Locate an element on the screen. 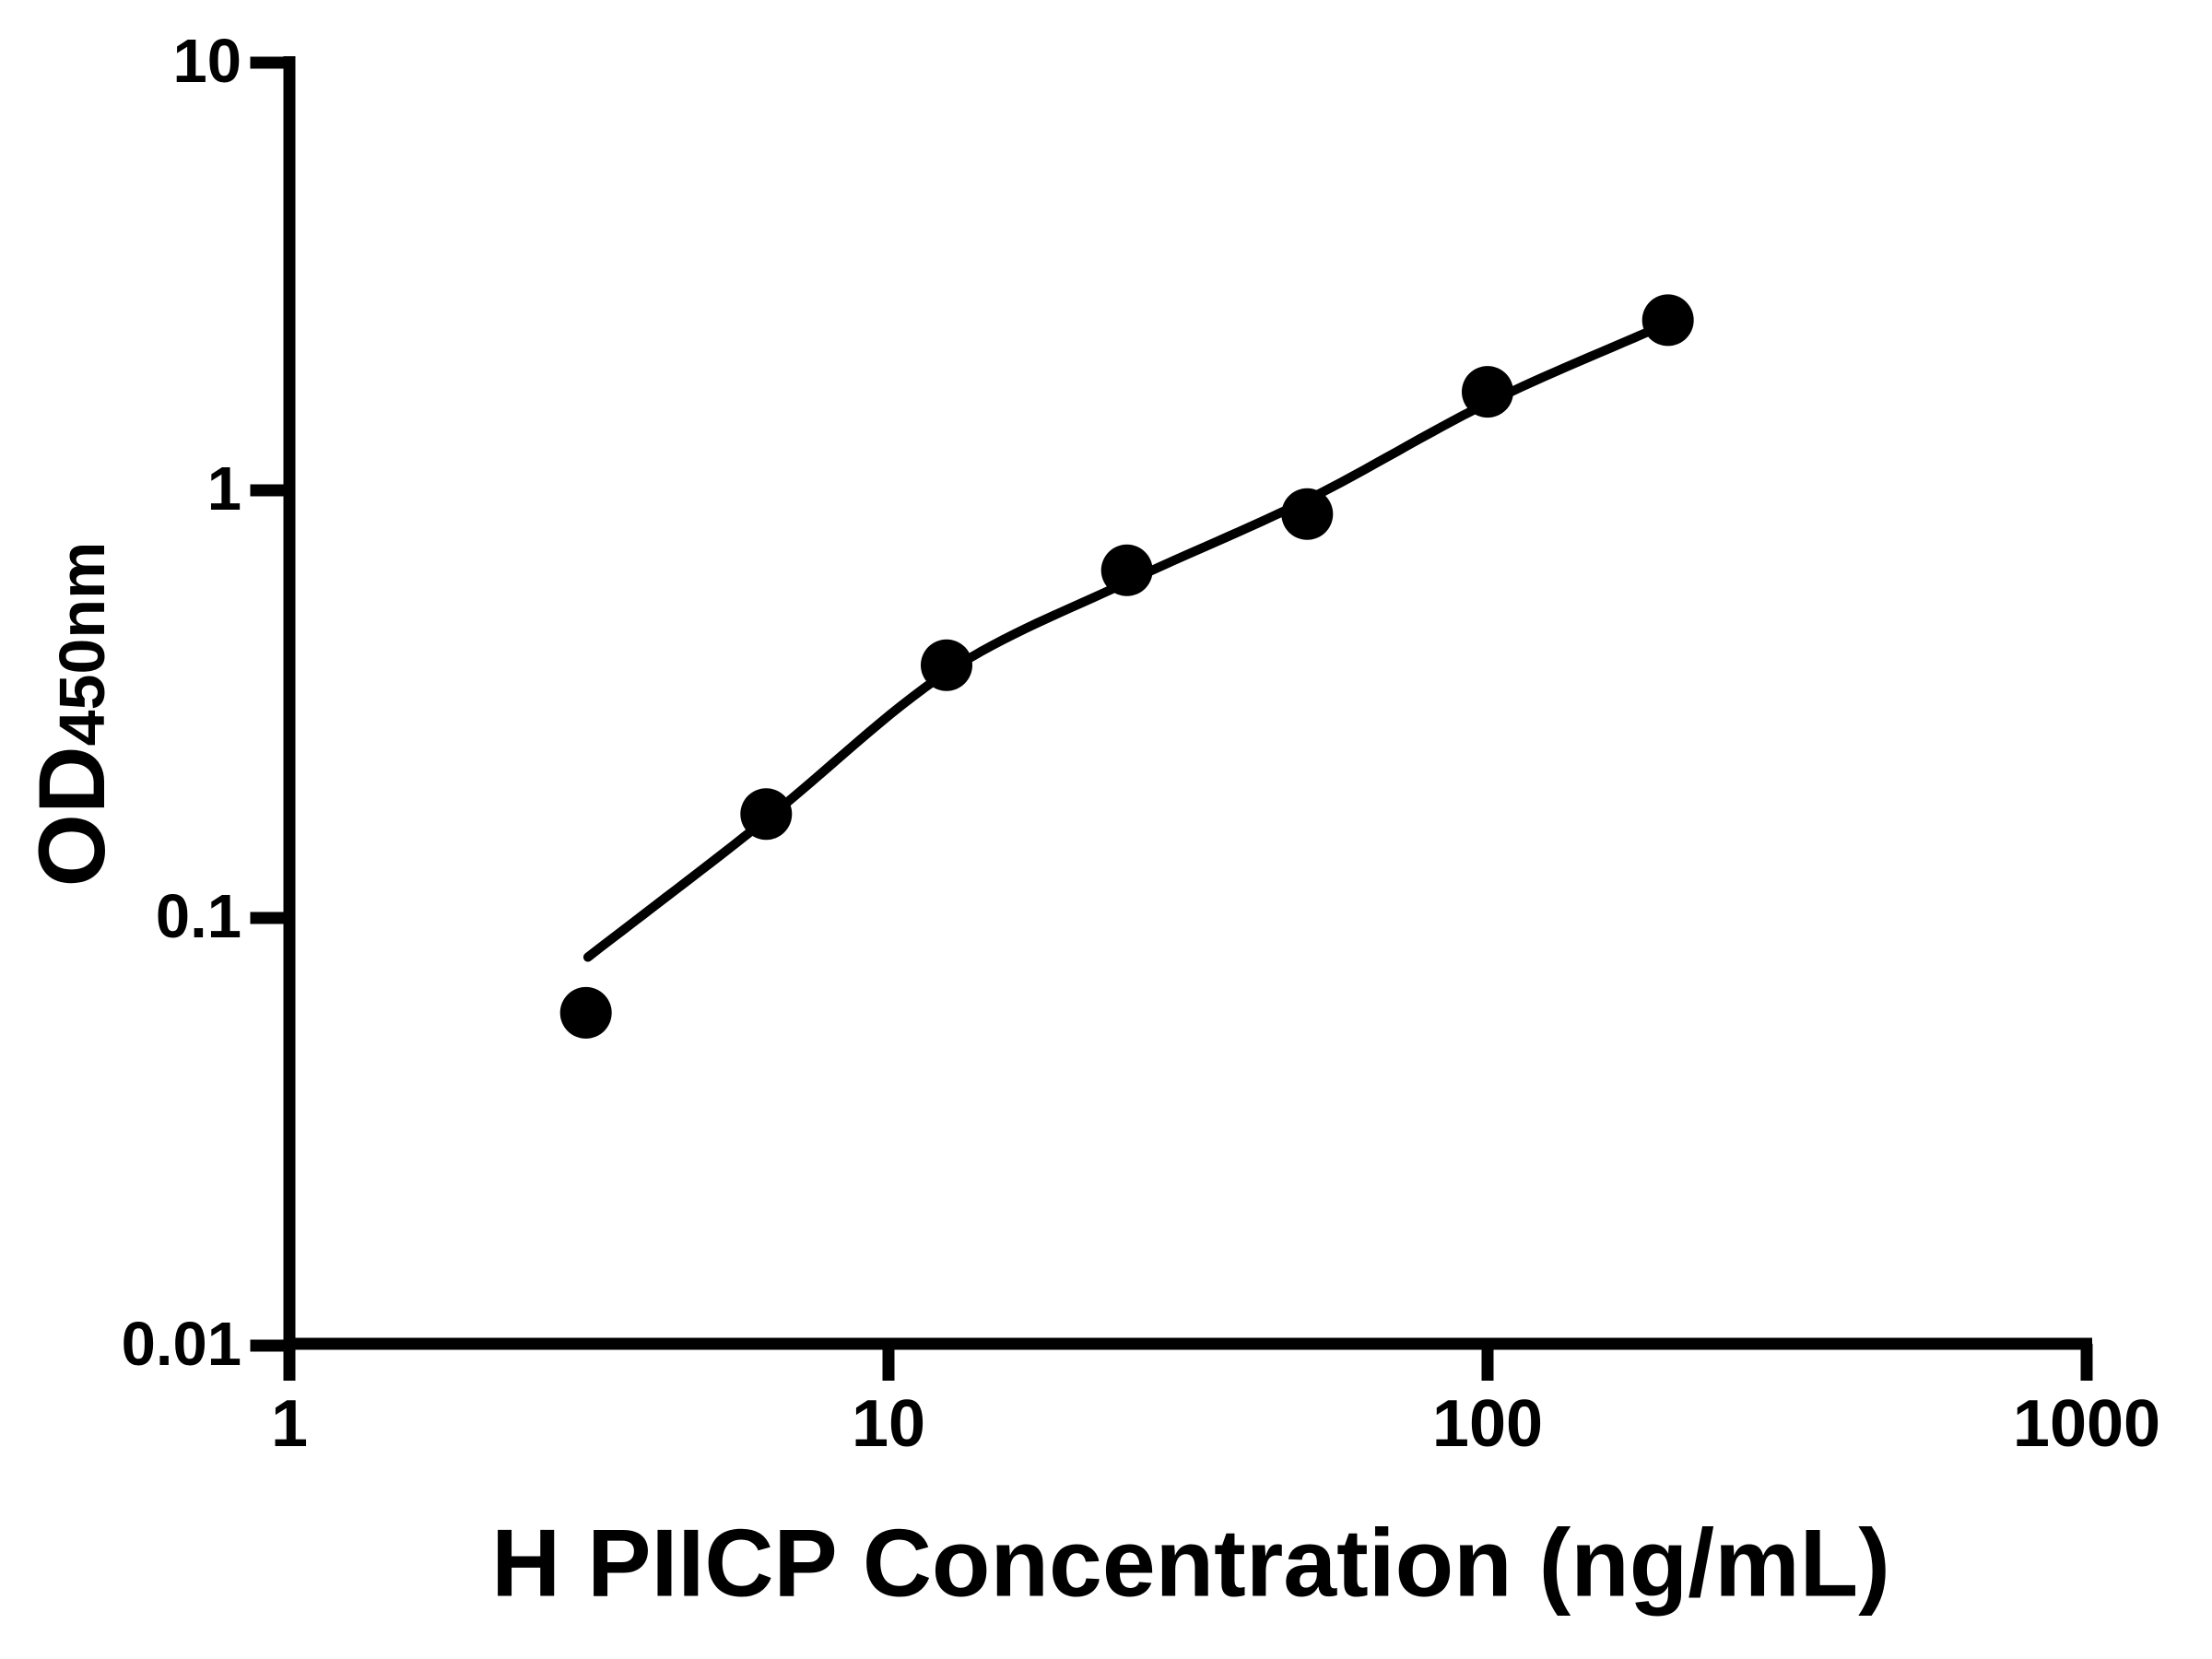  x-axis-title: H PIICP Concentration (ng/mL) is located at coordinates (1190, 1564).